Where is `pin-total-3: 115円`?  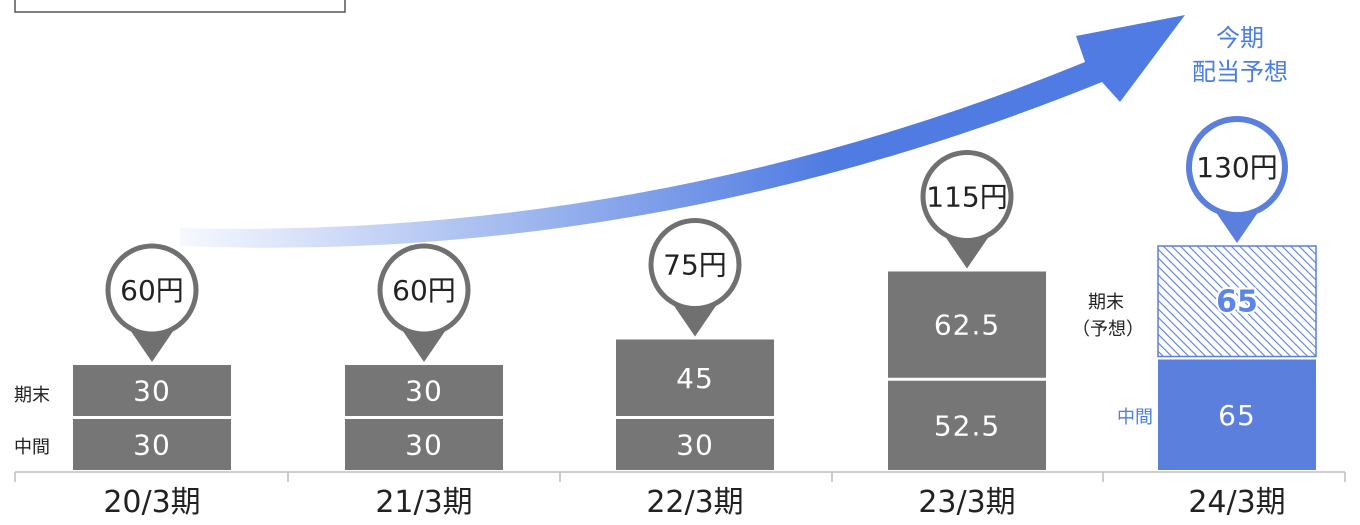 pin-total-3: 115円 is located at coordinates (966, 197).